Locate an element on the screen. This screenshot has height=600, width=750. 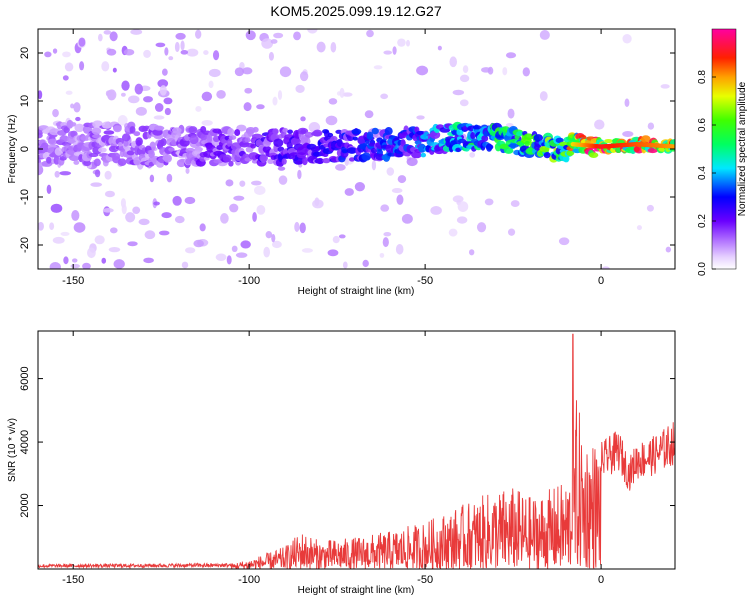
spectrogram-y-tick-label: -20 is located at coordinates (25, 245).